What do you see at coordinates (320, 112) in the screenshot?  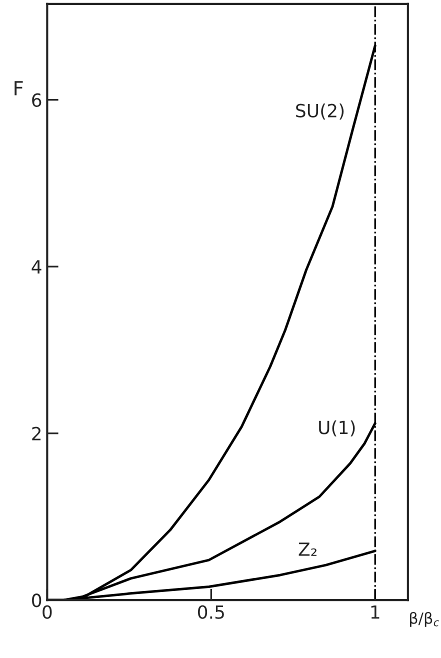 I see `series-label: SU(2)` at bounding box center [320, 112].